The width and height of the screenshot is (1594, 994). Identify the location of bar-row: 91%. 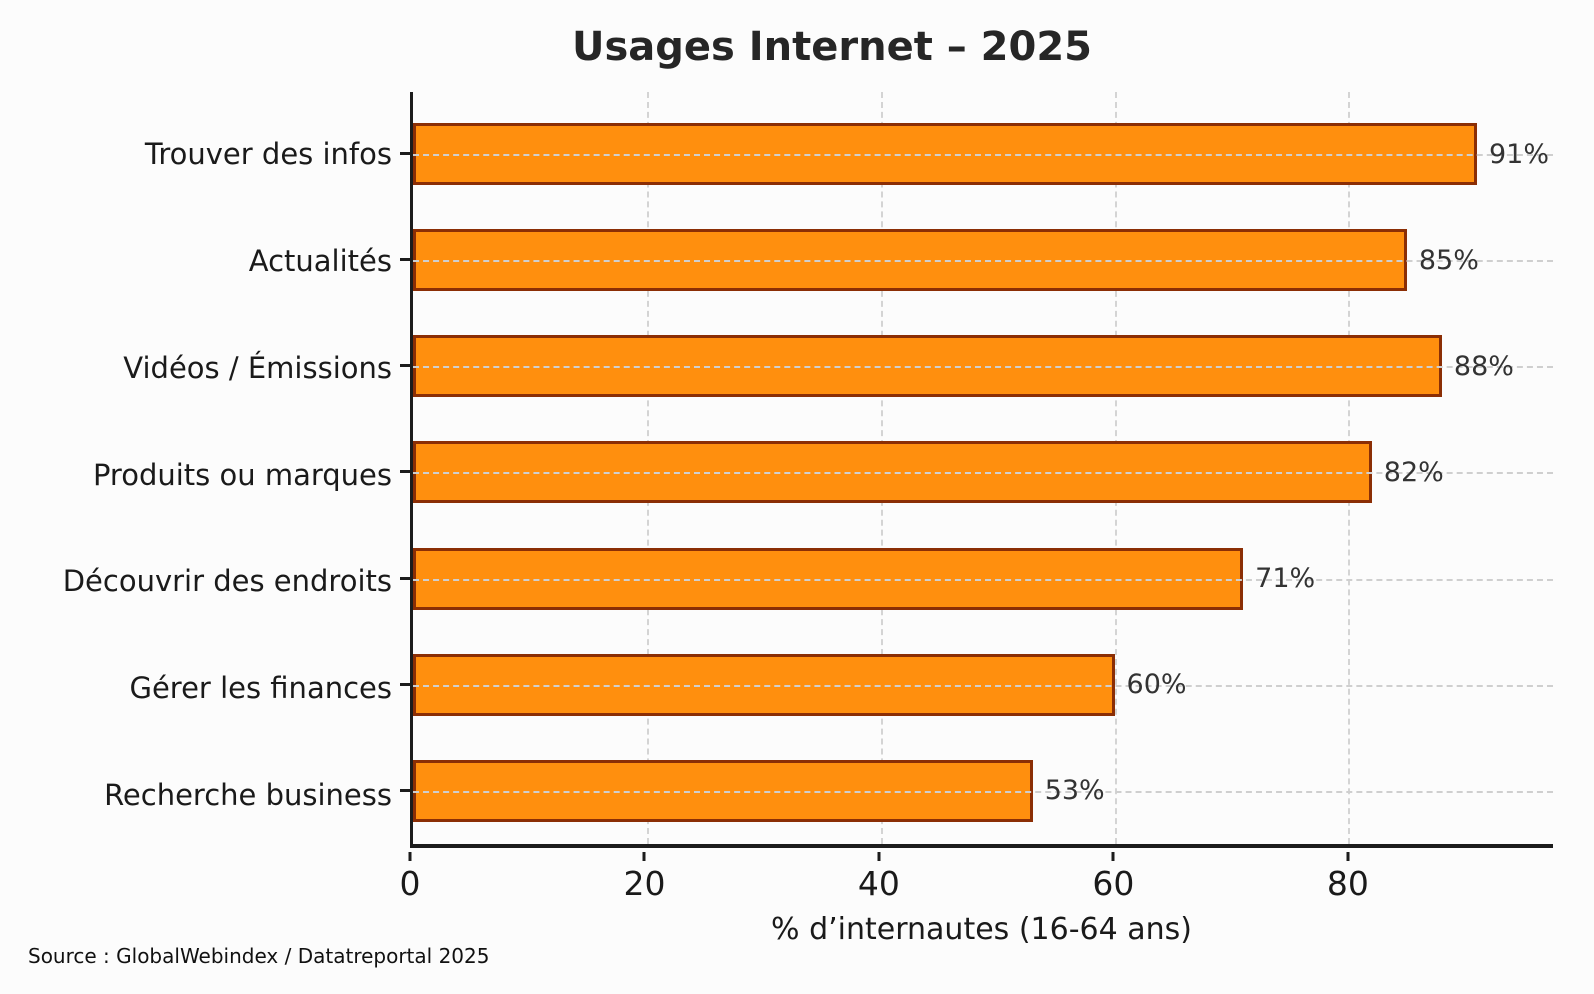
(976, 154).